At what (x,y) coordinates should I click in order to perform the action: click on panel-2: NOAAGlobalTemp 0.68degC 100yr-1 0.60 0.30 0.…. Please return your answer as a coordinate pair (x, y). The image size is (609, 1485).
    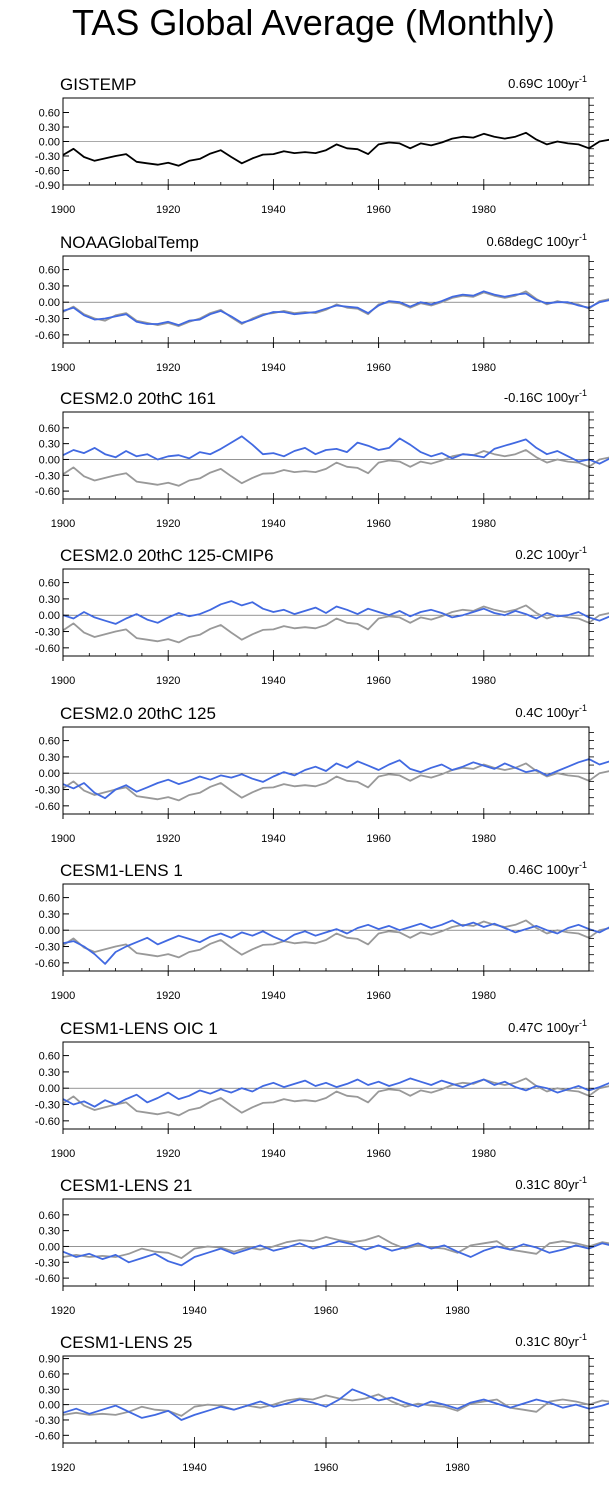
    Looking at the image, I should click on (322, 303).